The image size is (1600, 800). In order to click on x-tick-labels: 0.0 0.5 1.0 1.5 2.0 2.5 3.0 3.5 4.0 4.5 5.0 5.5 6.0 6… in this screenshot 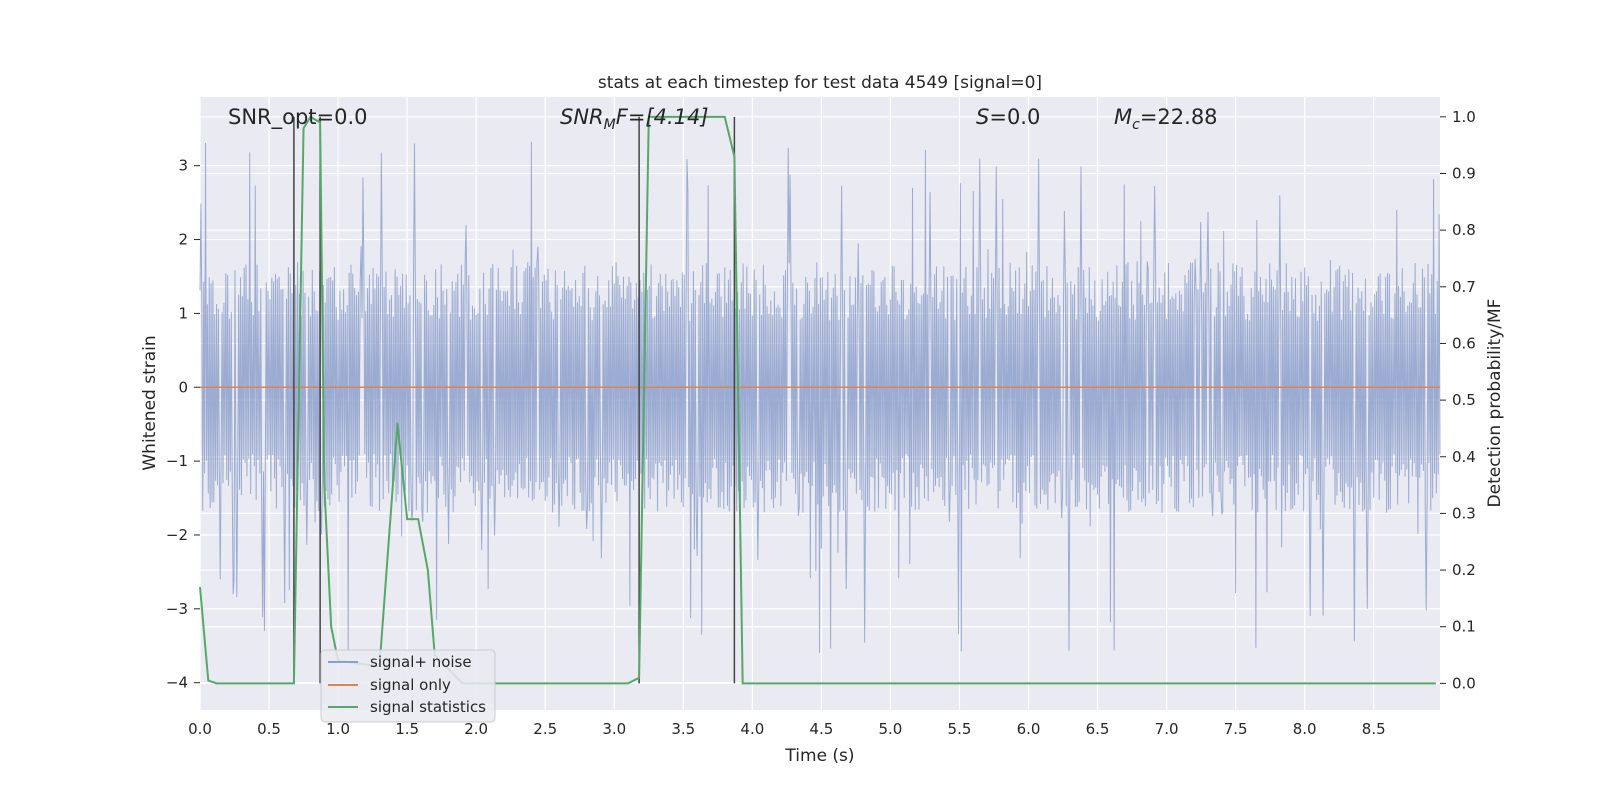, I will do `click(787, 729)`.